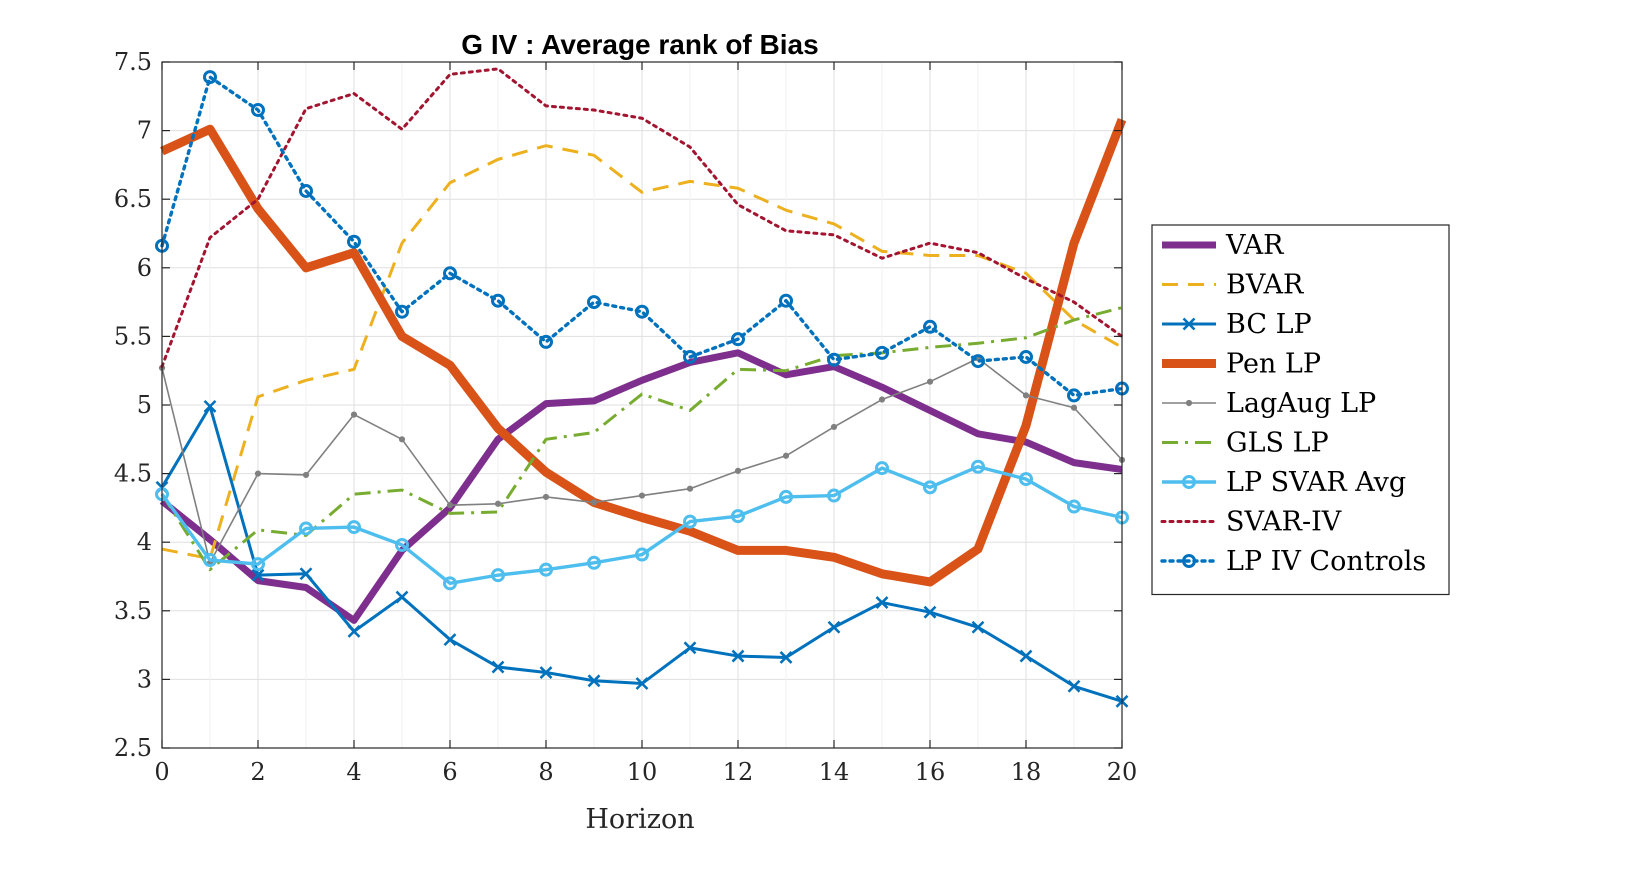 Image resolution: width=1633 pixels, height=875 pixels. What do you see at coordinates (133, 748) in the screenshot?
I see `y-tick-label: 2.5` at bounding box center [133, 748].